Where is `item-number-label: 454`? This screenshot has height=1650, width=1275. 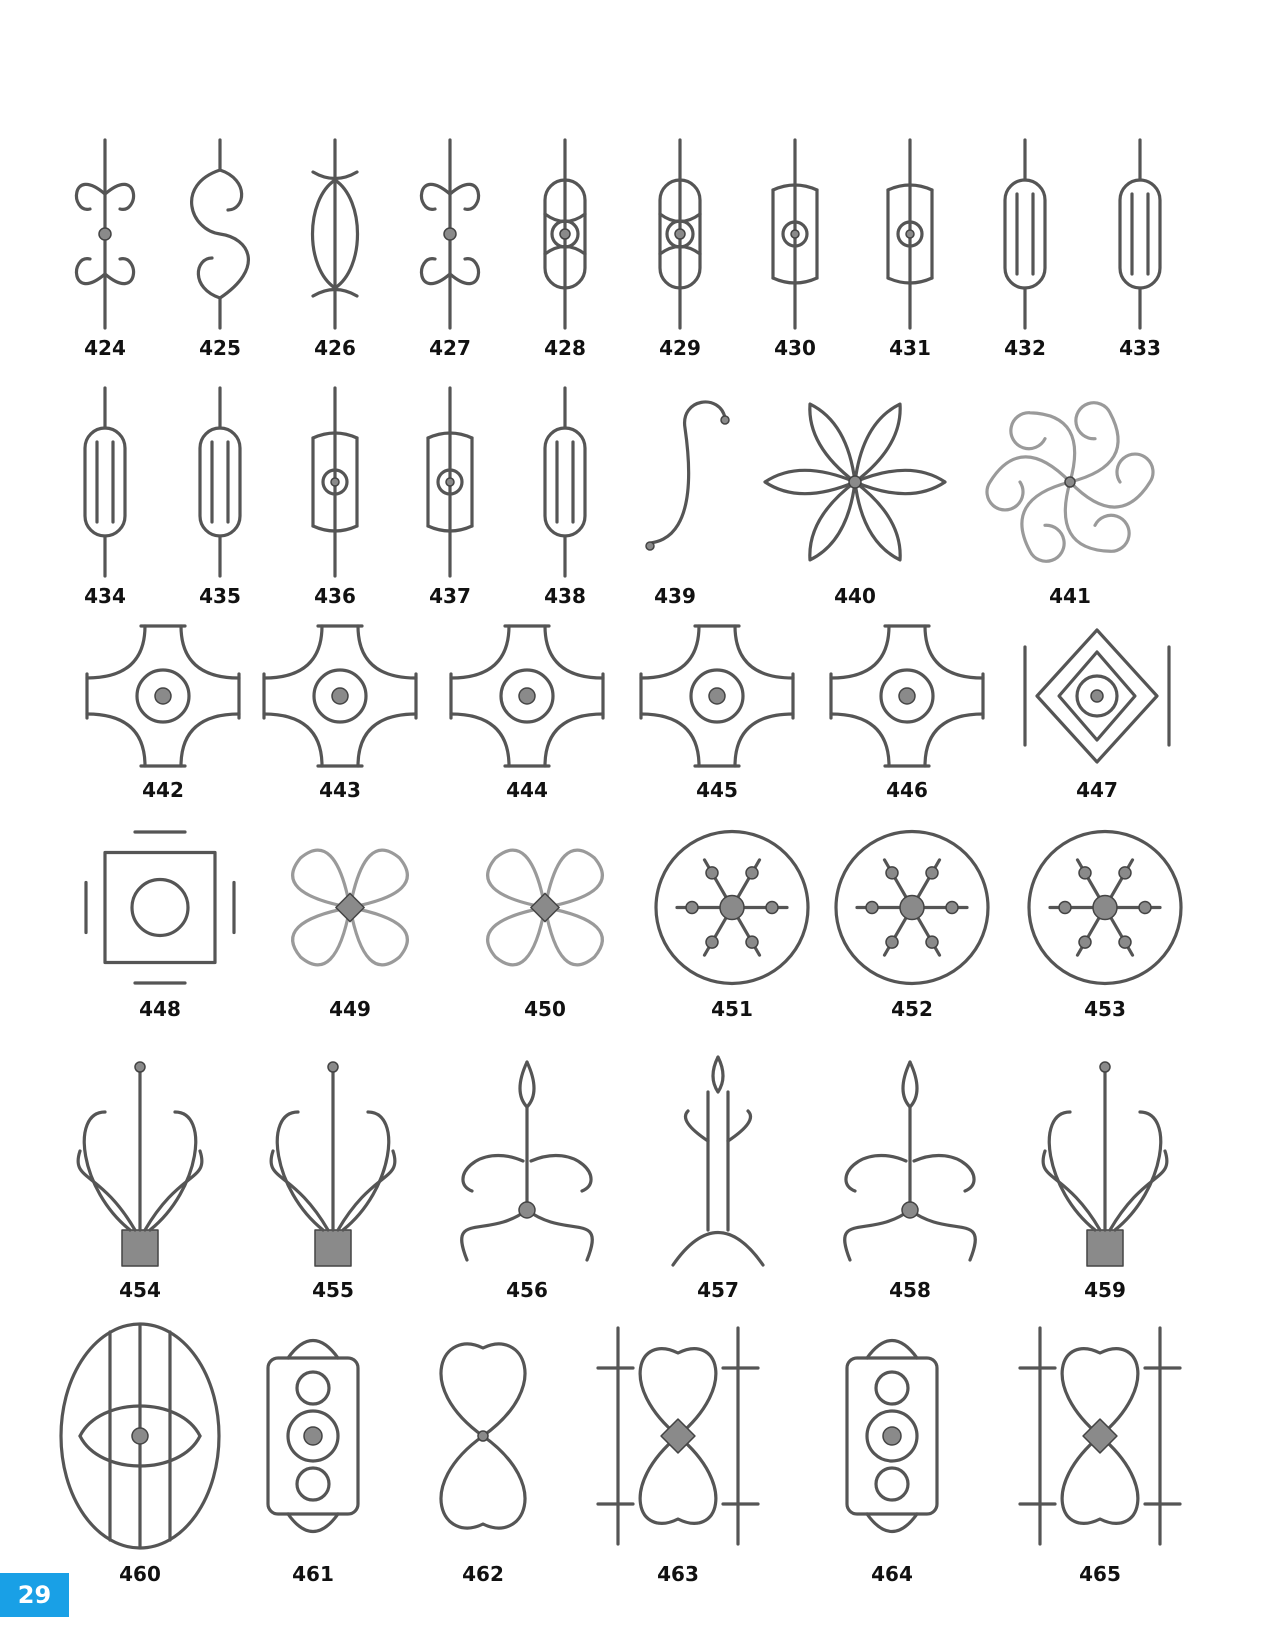 item-number-label: 454 is located at coordinates (140, 1290).